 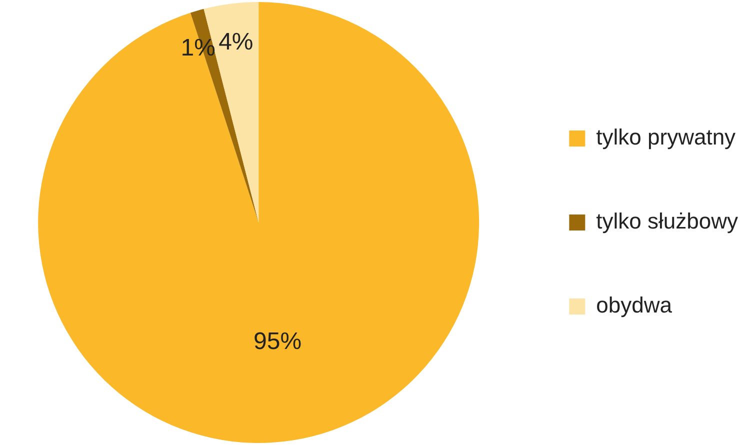 What do you see at coordinates (634, 305) in the screenshot?
I see `legend-label: obydwa` at bounding box center [634, 305].